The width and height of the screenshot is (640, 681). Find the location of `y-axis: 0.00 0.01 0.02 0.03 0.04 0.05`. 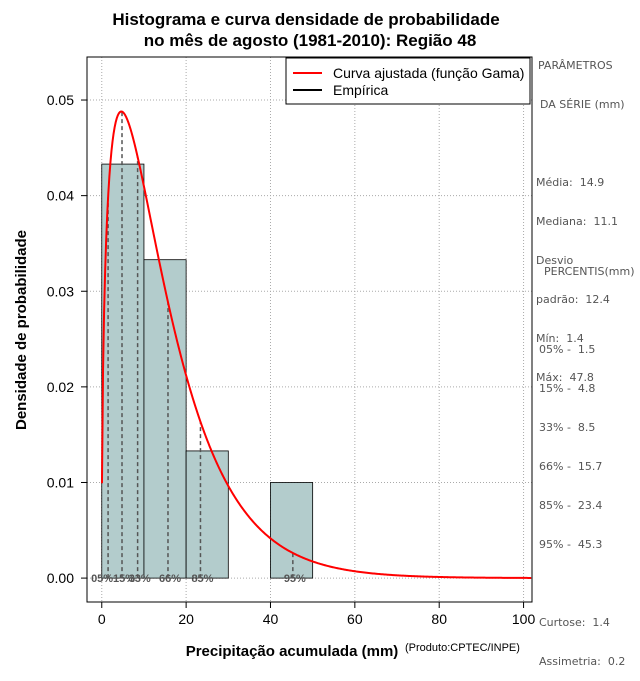

y-axis: 0.00 0.01 0.02 0.03 0.04 0.05 is located at coordinates (67, 339).